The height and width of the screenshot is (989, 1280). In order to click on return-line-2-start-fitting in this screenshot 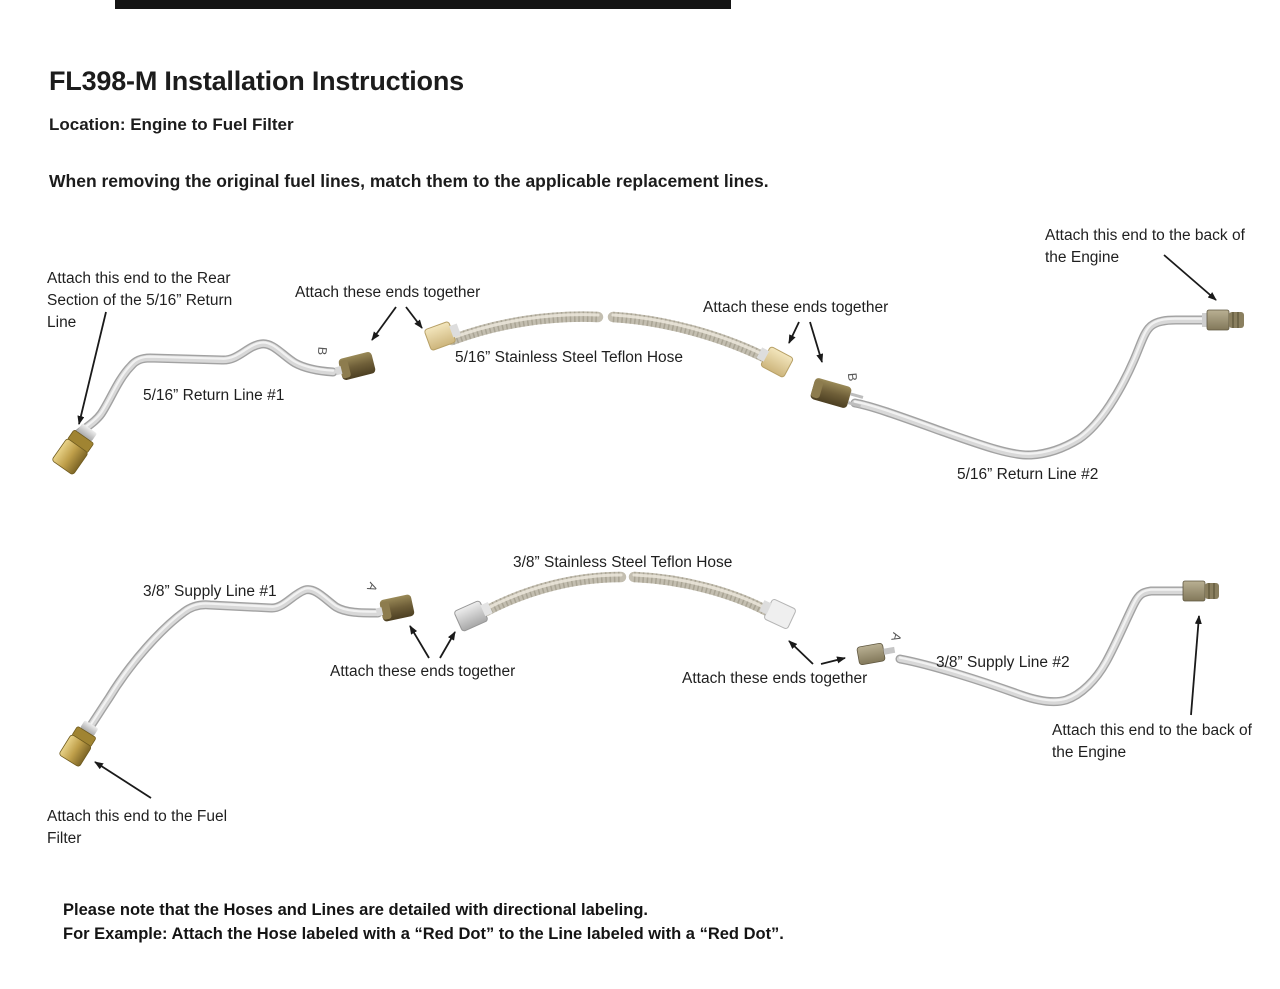, I will do `click(837, 393)`.